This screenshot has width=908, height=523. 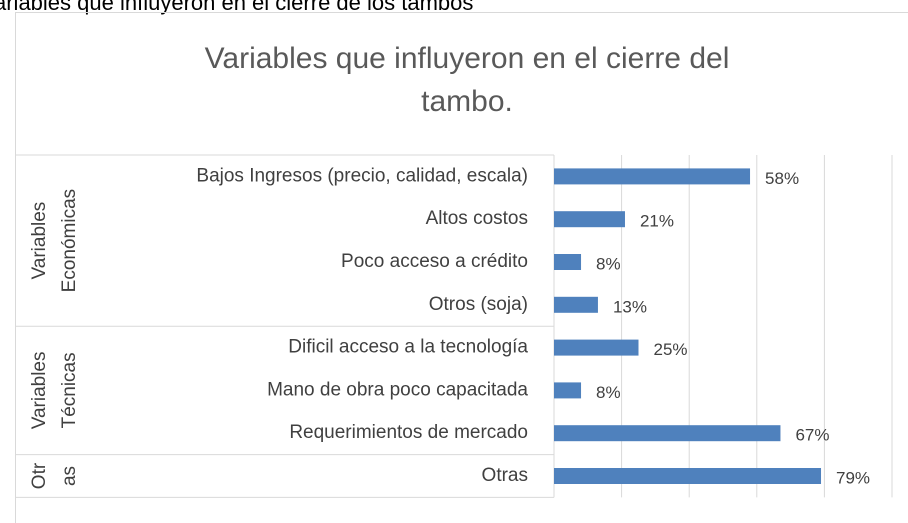 I want to click on y-tick-label: Dificil acceso a la tecnología, so click(x=408, y=347).